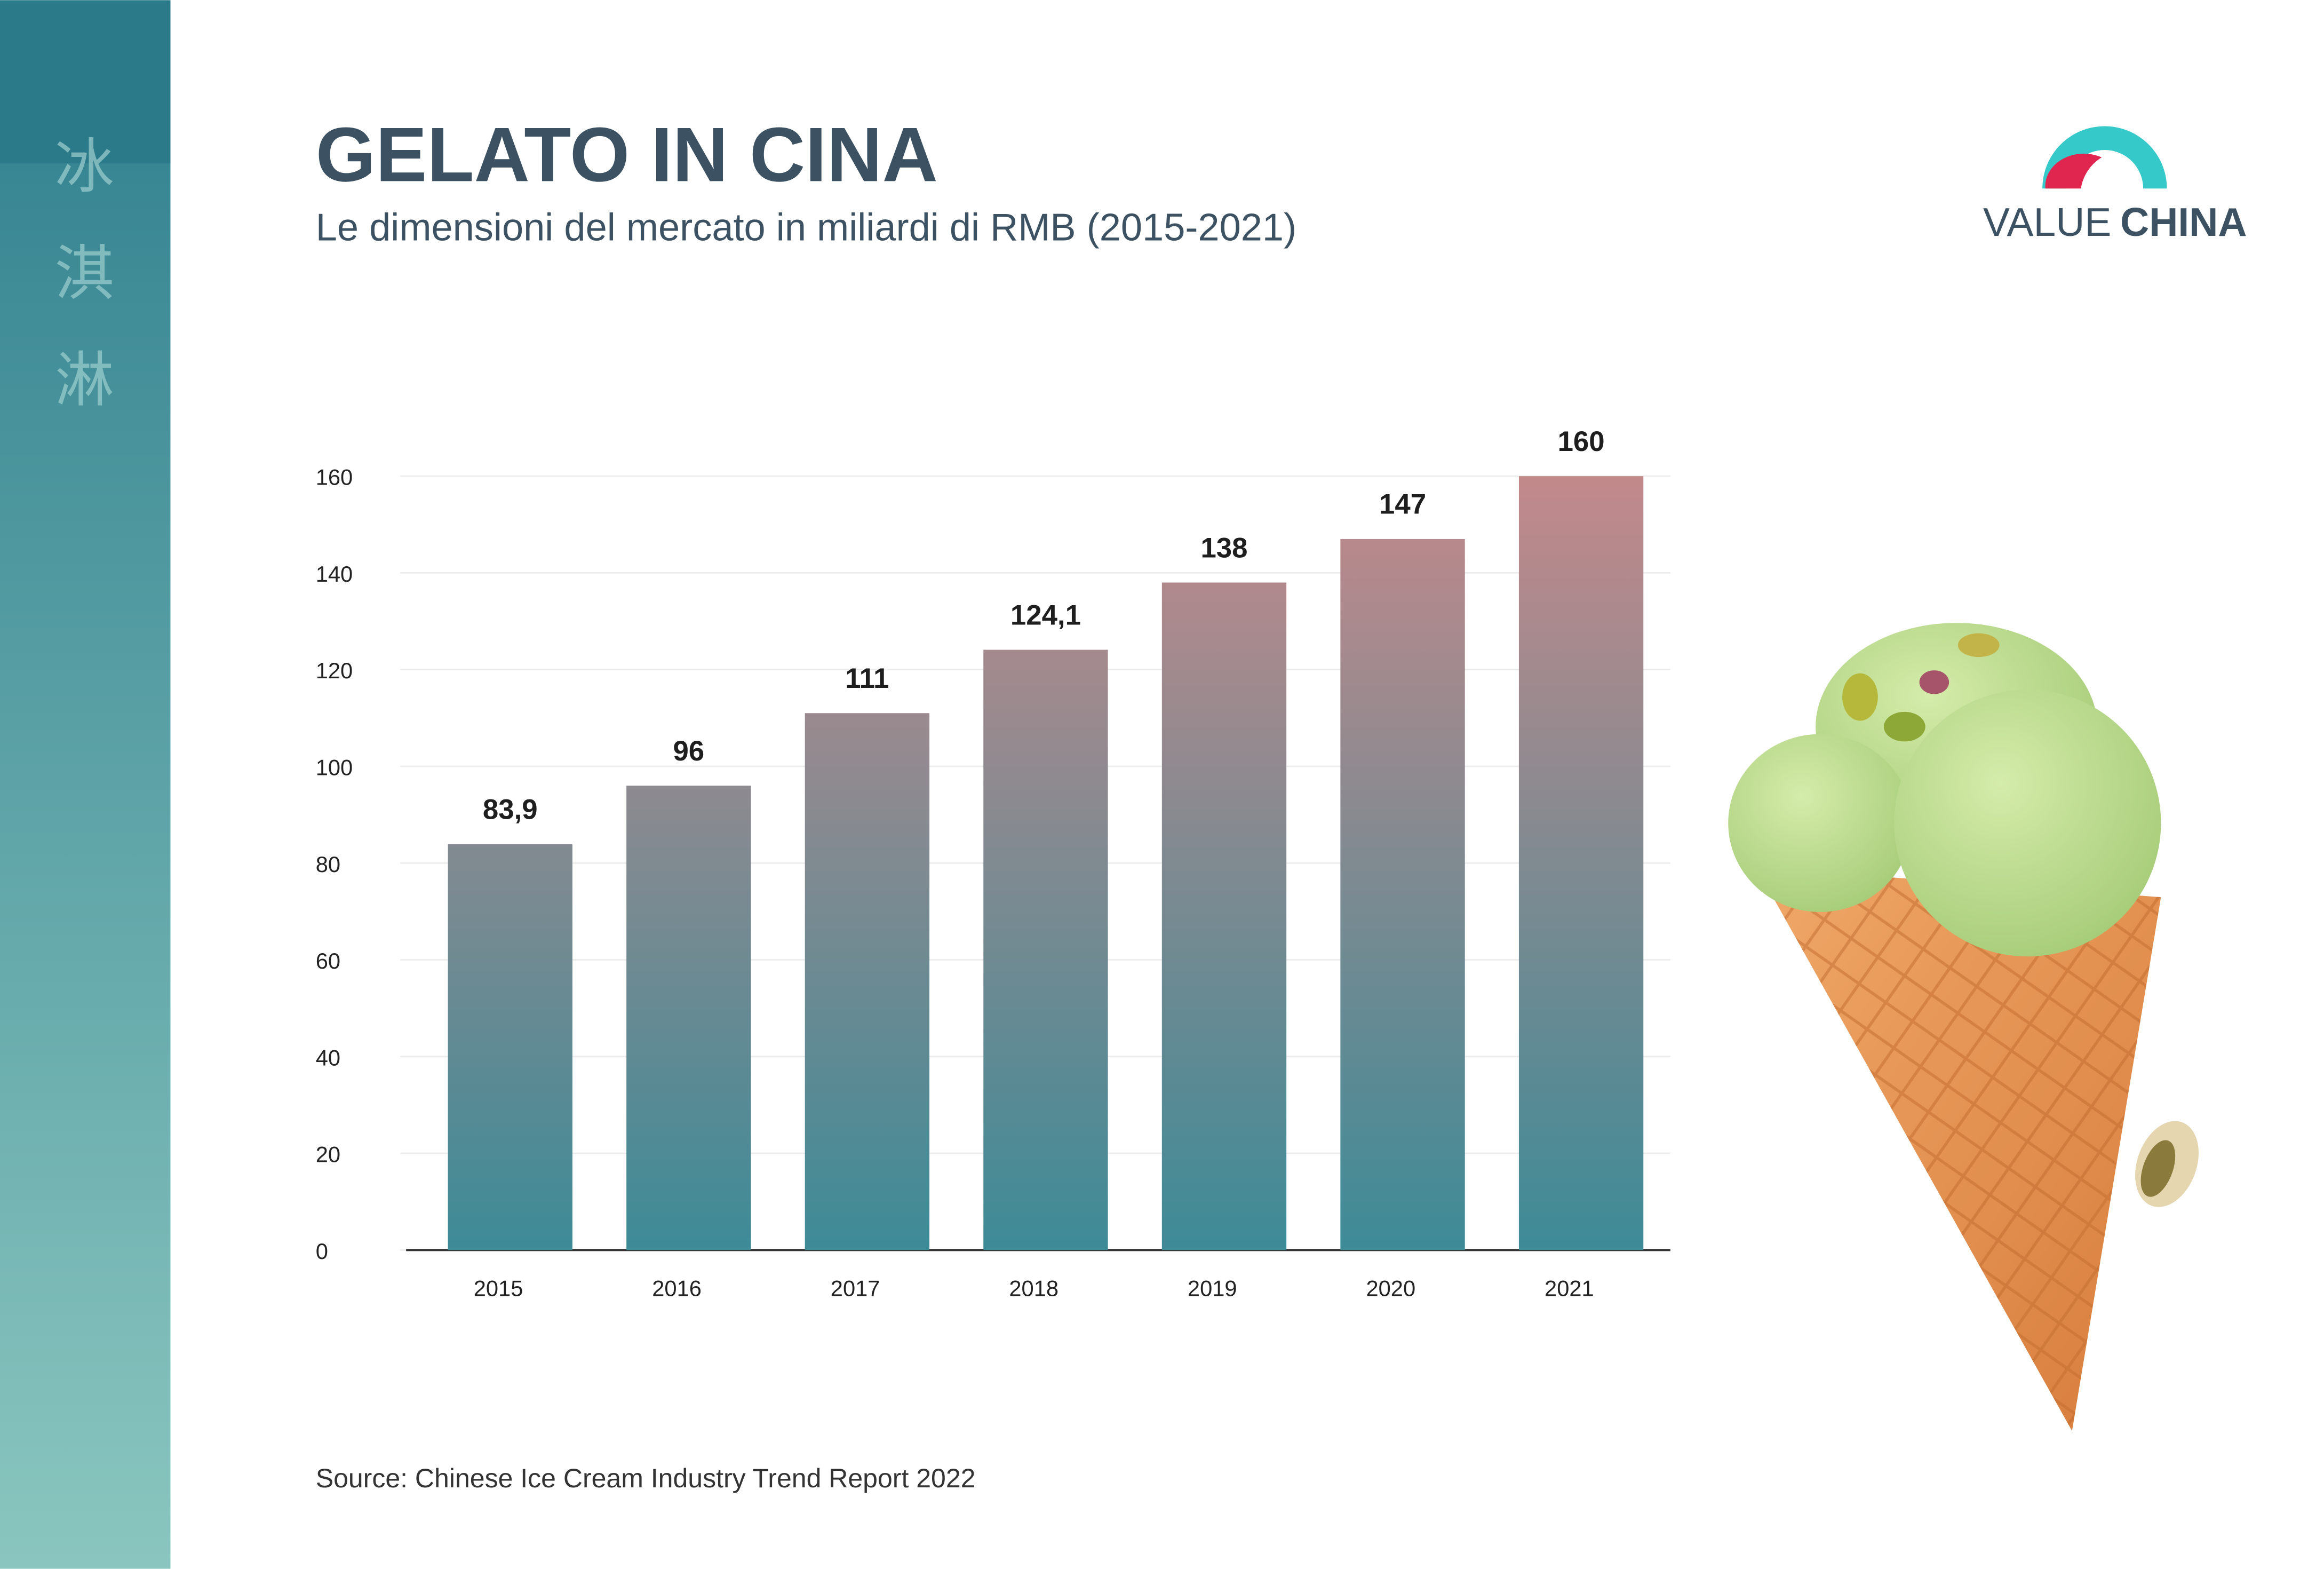 This screenshot has height=1569, width=2324. Describe the element at coordinates (677, 1288) in the screenshot. I see `x-tick-label: 2016` at that location.